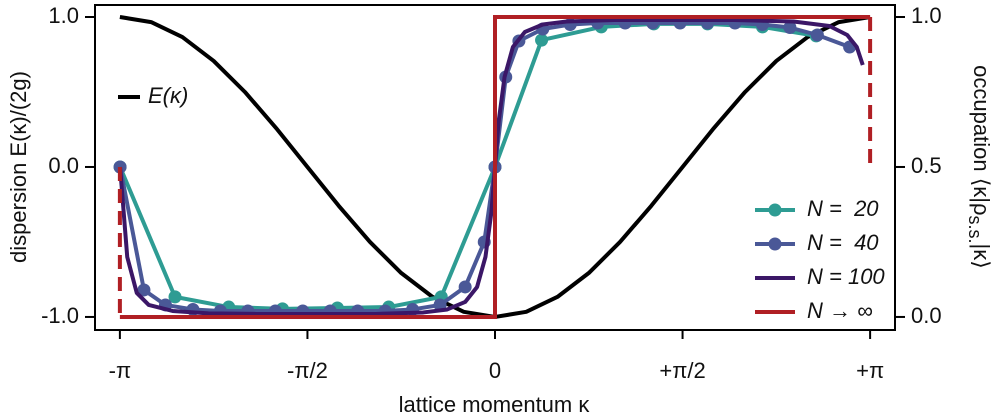 The width and height of the screenshot is (997, 419). What do you see at coordinates (682, 370) in the screenshot?
I see `x-tick-label: +π/2` at bounding box center [682, 370].